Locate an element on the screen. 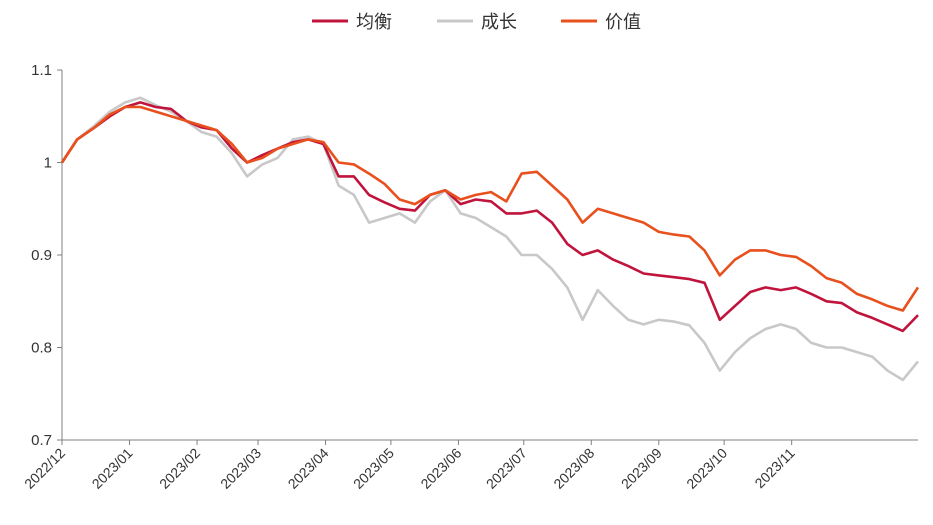  y-axis-ticks: 0.7 0.8 0.9 1 1.1 is located at coordinates (46, 255).